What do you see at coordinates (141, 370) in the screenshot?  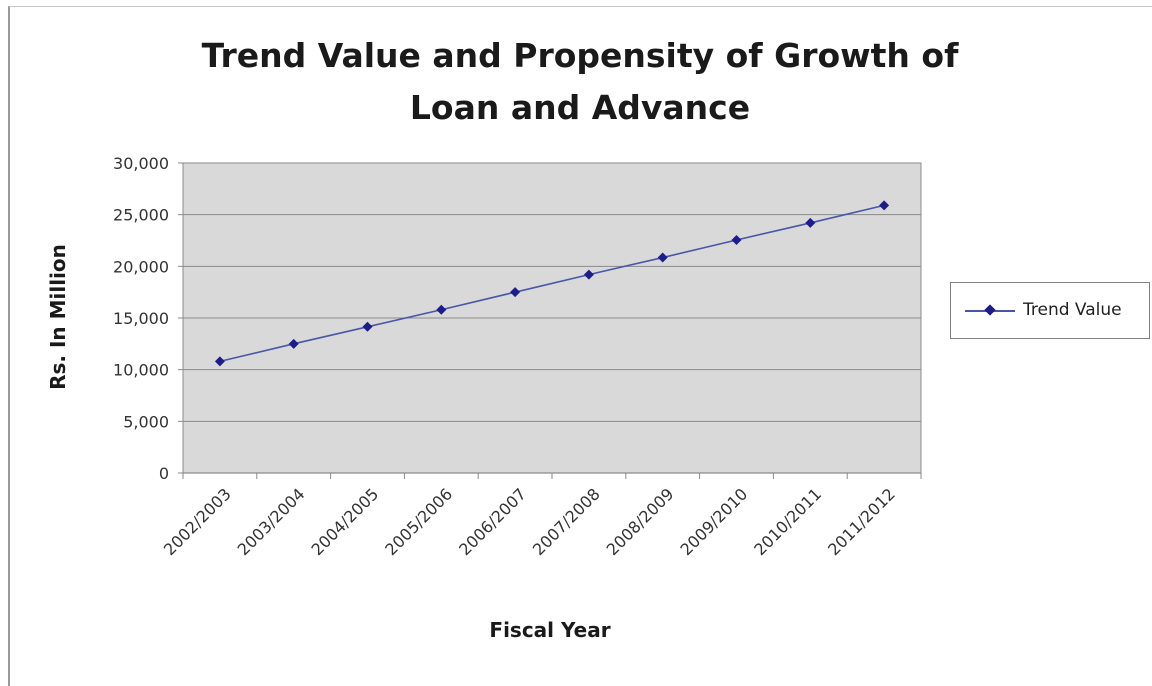 I see `y-tick-label: 10,000` at bounding box center [141, 370].